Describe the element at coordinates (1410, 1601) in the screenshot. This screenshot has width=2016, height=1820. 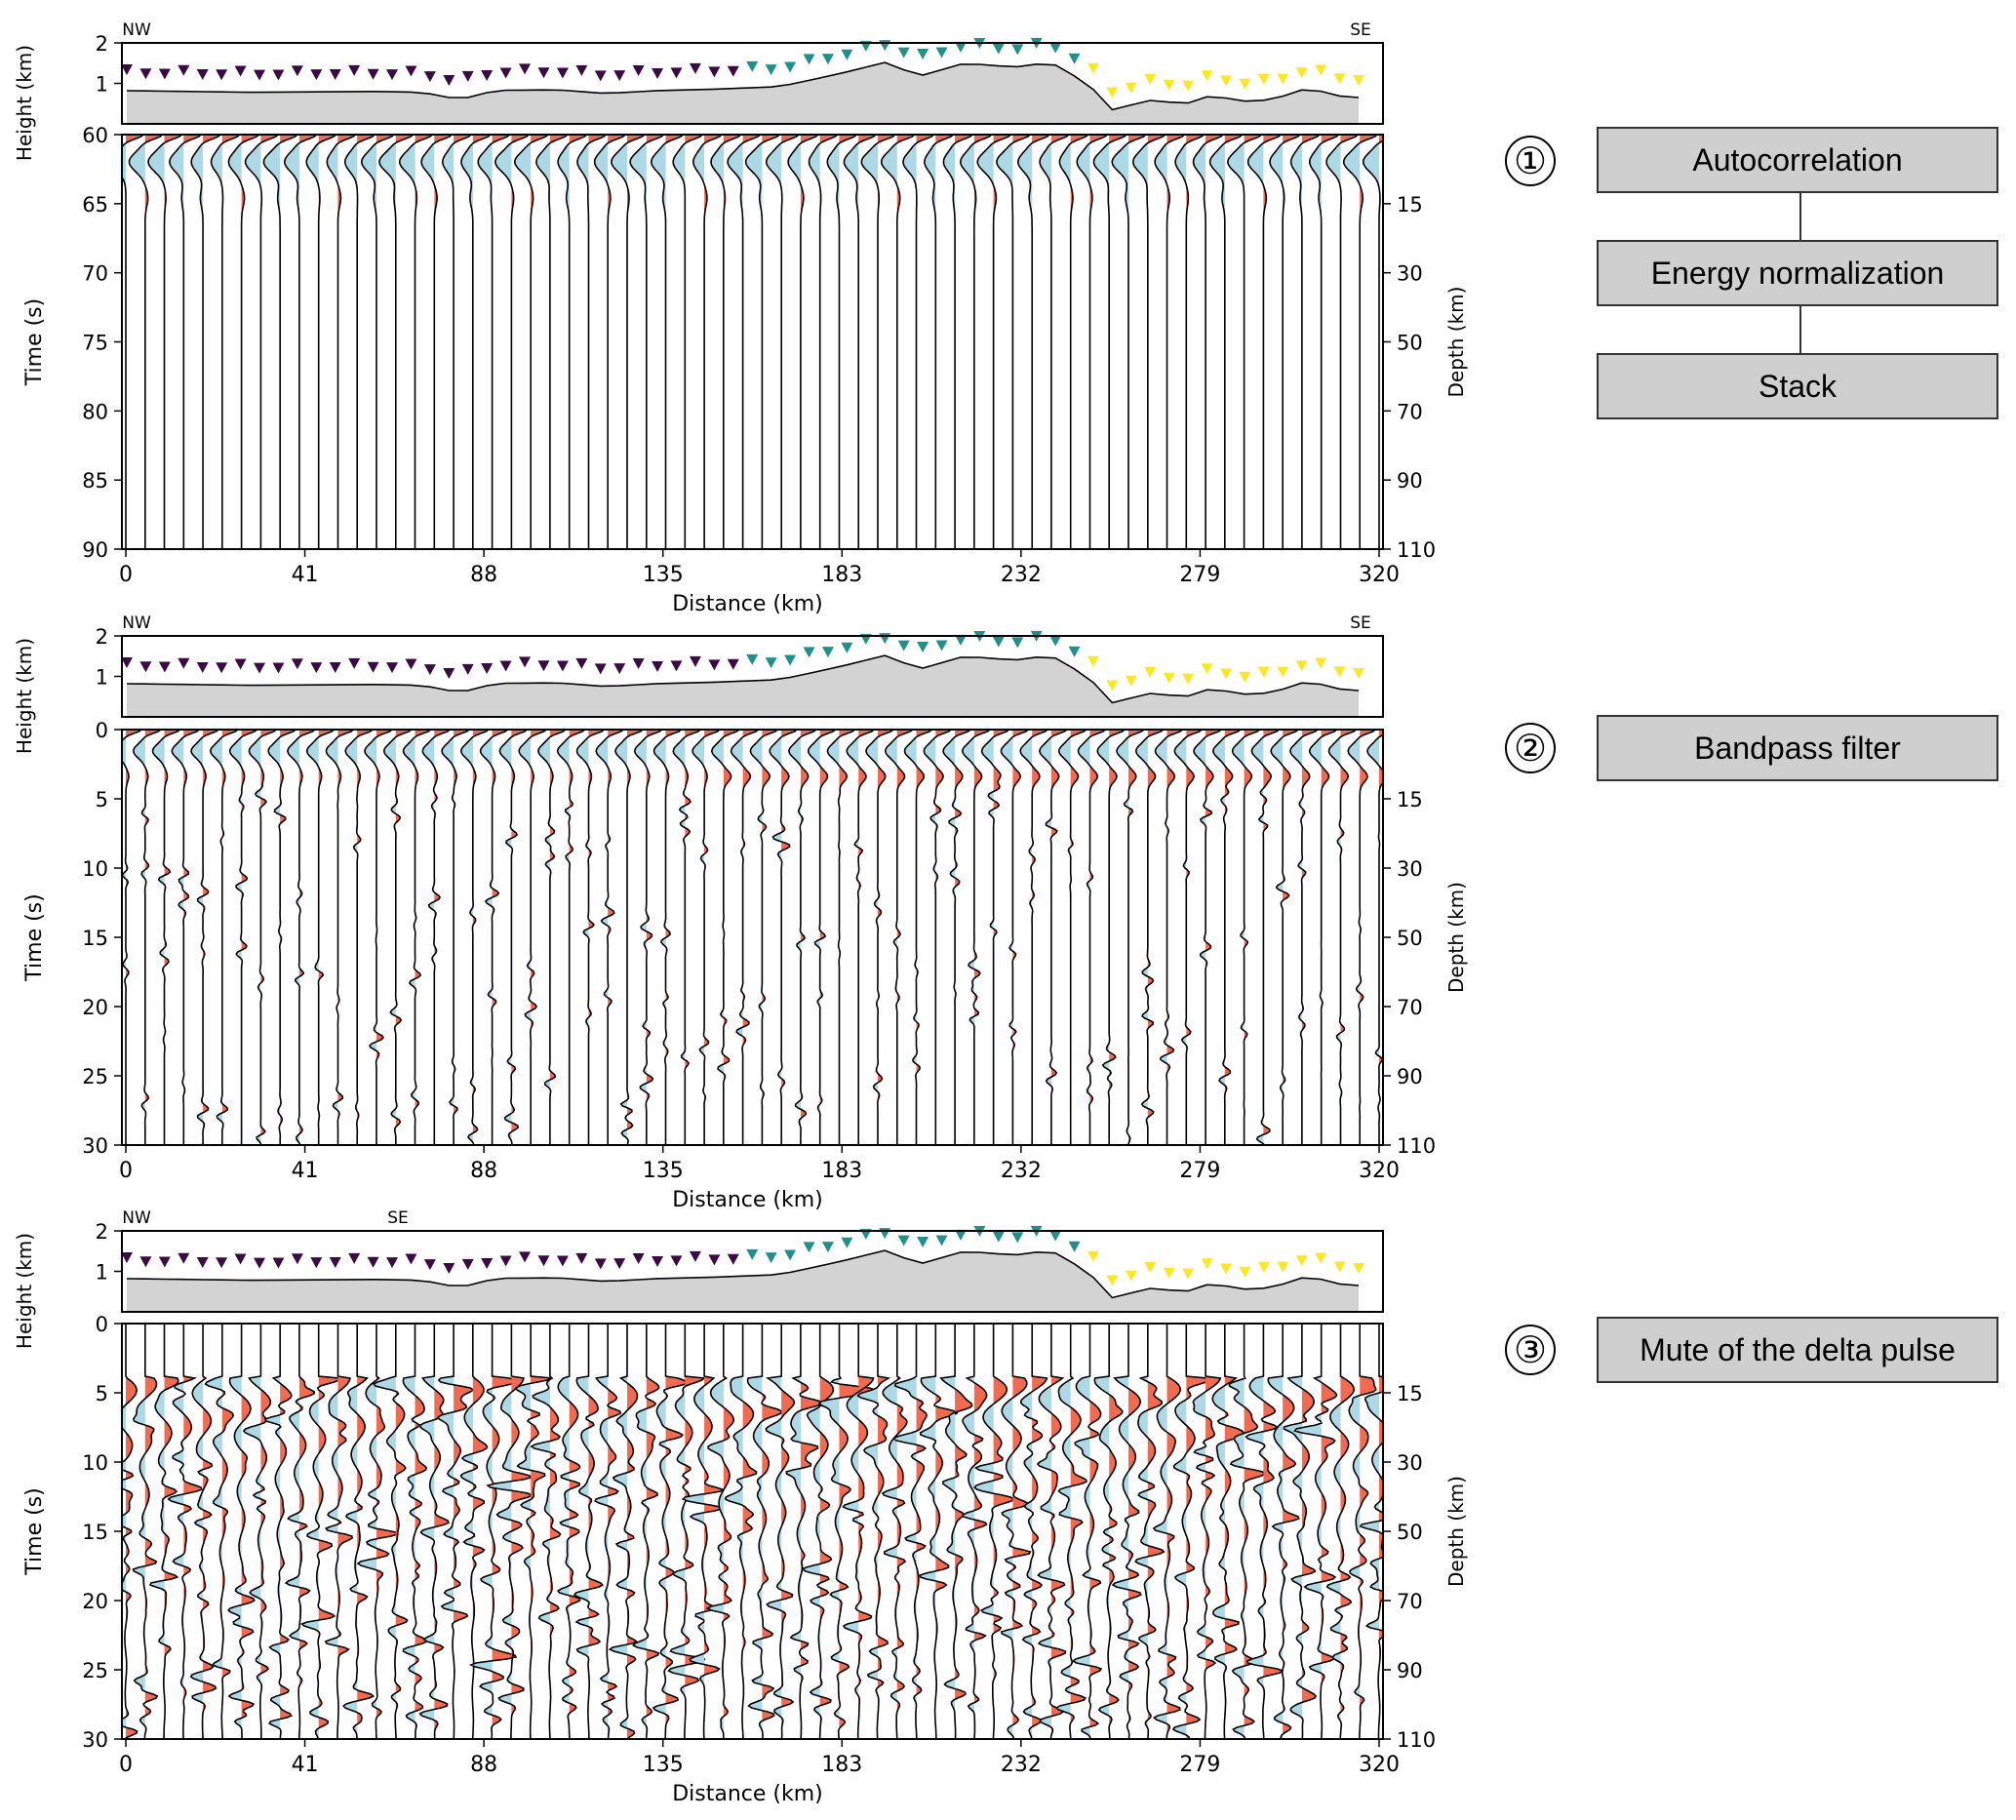
I see `depth-tick-label: 70` at that location.